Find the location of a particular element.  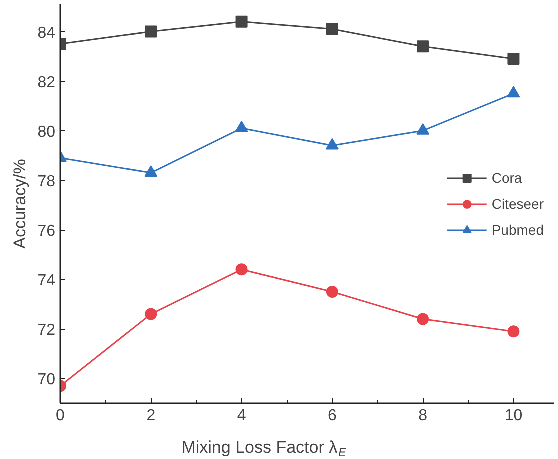

y-tick-label: 74 is located at coordinates (47, 281).